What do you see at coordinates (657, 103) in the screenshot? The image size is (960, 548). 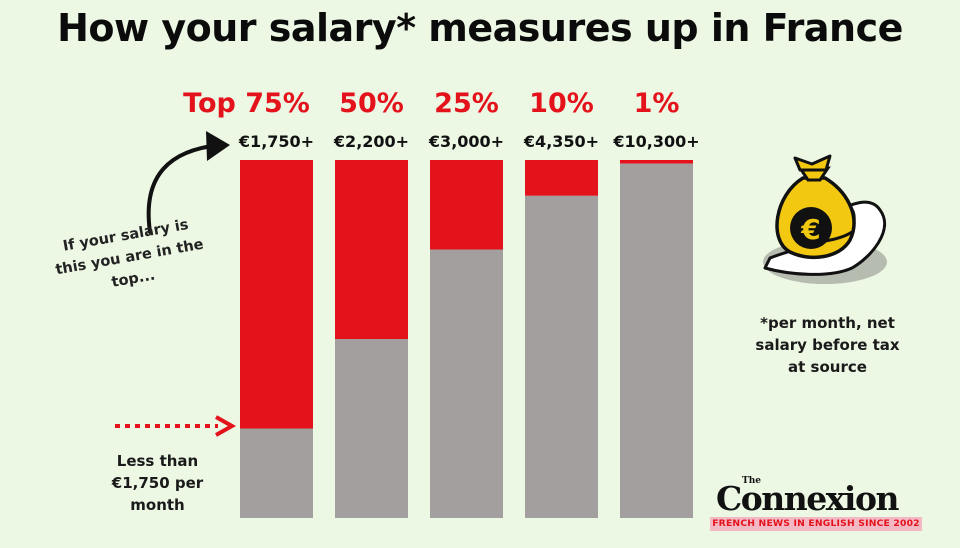 I see `percentile-label-4: 1%` at bounding box center [657, 103].